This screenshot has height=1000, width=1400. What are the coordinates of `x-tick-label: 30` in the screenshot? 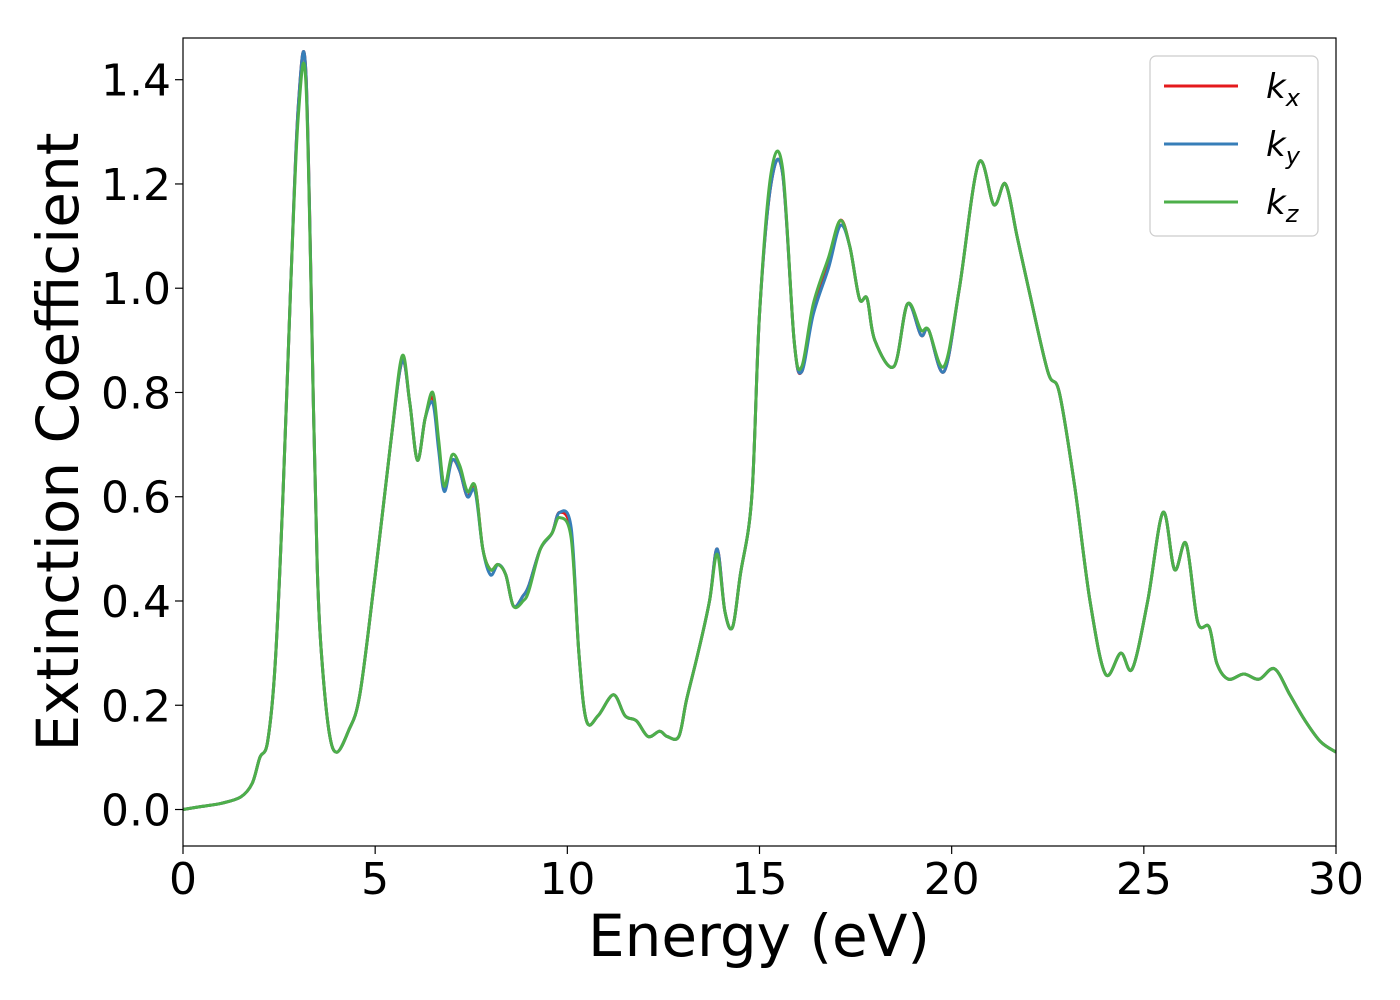 It's located at (1336, 879).